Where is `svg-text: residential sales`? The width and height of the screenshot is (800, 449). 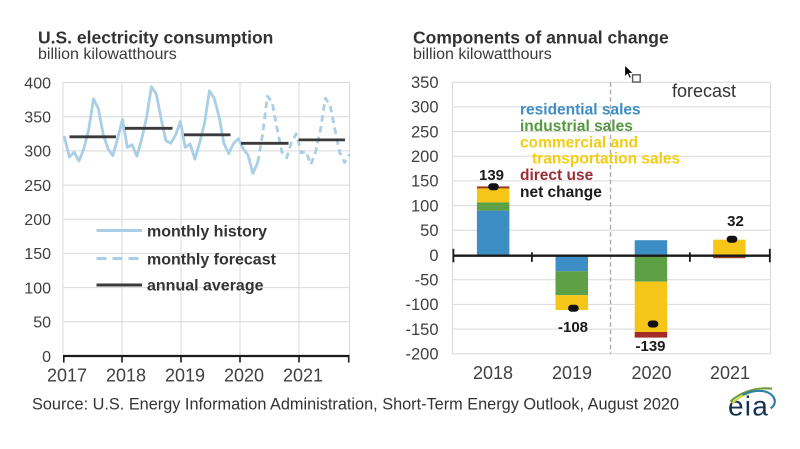
svg-text: residential sales is located at coordinates (580, 110).